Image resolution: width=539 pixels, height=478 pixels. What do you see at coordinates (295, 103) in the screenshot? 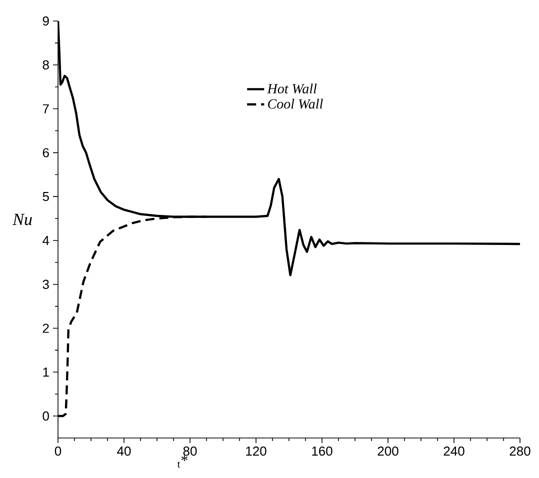
I see `legend-label: Cool Wall` at bounding box center [295, 103].